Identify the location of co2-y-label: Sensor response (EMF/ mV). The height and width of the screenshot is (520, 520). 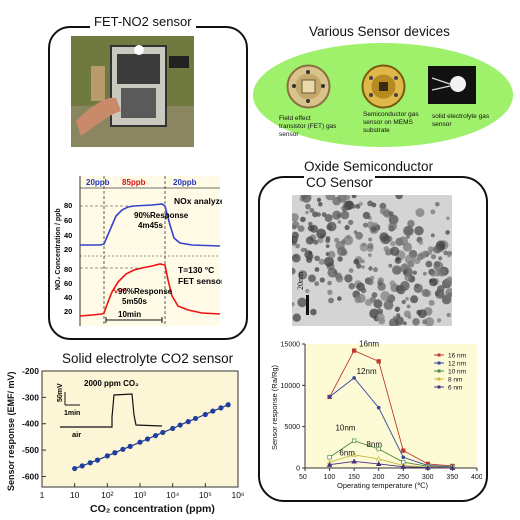
(11, 431).